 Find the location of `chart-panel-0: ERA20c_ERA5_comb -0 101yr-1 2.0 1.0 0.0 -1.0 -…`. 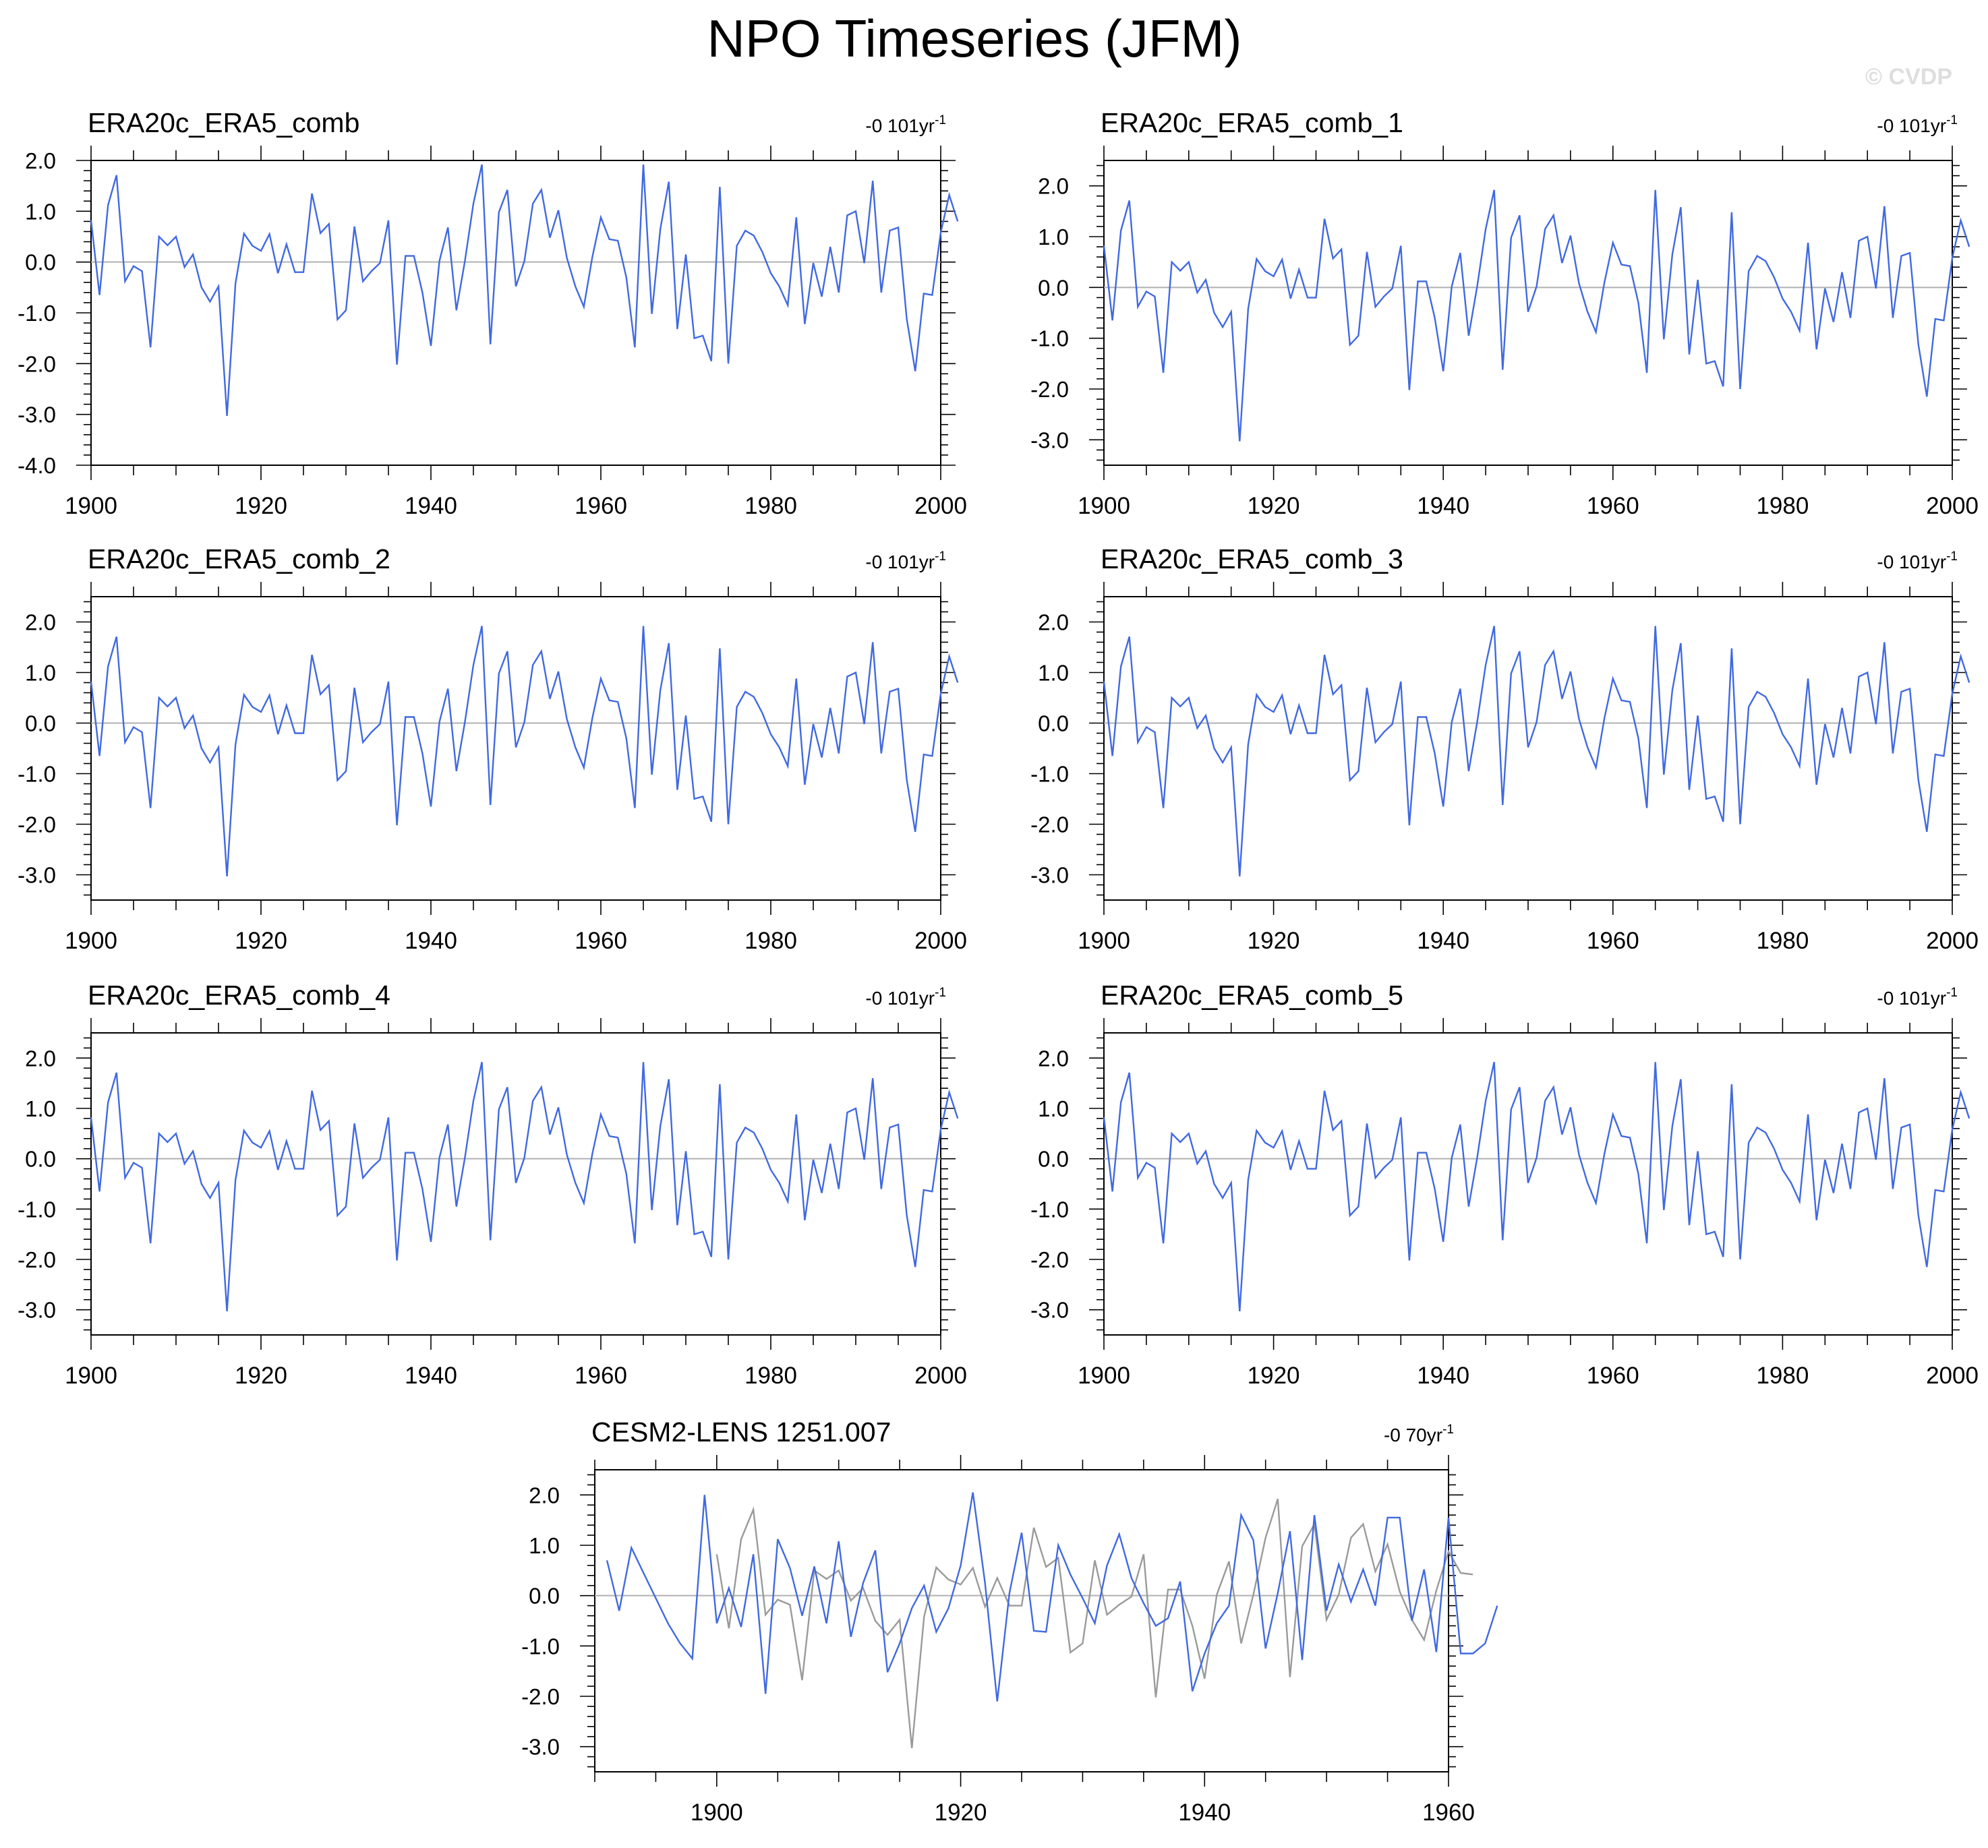

chart-panel-0: ERA20c_ERA5_comb -0 101yr-1 2.0 1.0 0.0 -1.0 -… is located at coordinates (493, 313).